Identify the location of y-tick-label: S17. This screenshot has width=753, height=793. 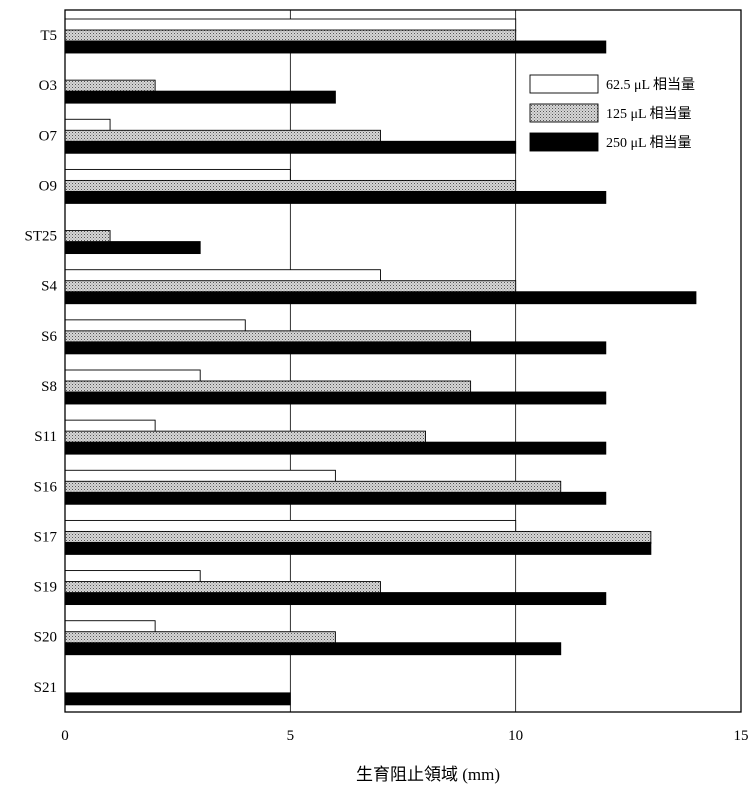
(46, 537).